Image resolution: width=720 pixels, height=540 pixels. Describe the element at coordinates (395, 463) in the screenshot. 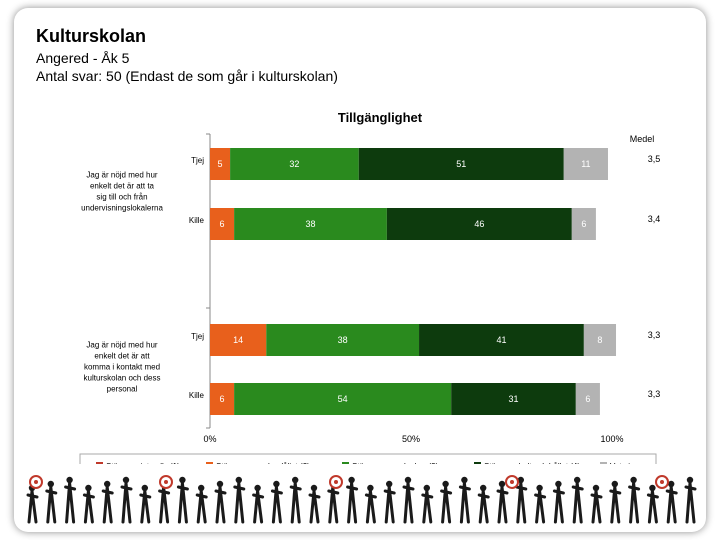

I see `legend-label: Stämmer ganska bra (3)` at that location.